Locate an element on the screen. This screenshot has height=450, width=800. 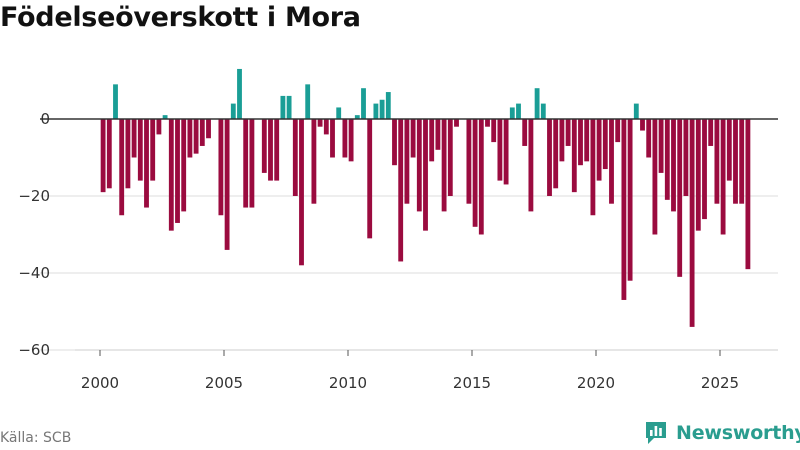
x-tick-label: 2020 is located at coordinates (596, 383).